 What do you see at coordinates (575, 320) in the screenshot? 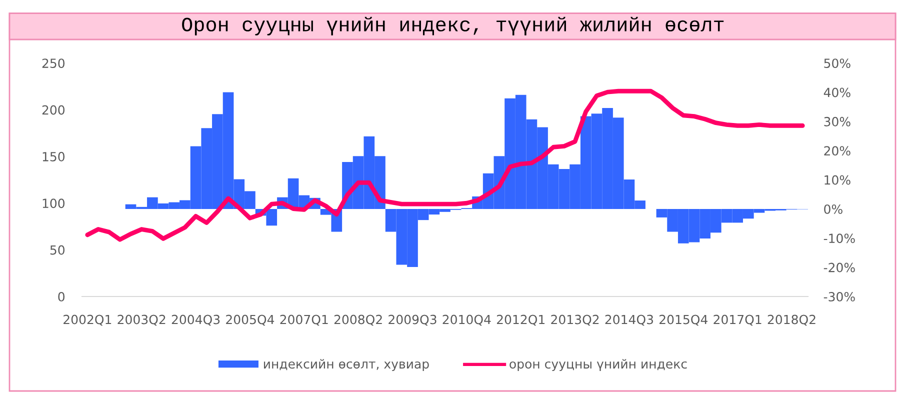
I see `x-tick-label: 2013Q2` at bounding box center [575, 320].